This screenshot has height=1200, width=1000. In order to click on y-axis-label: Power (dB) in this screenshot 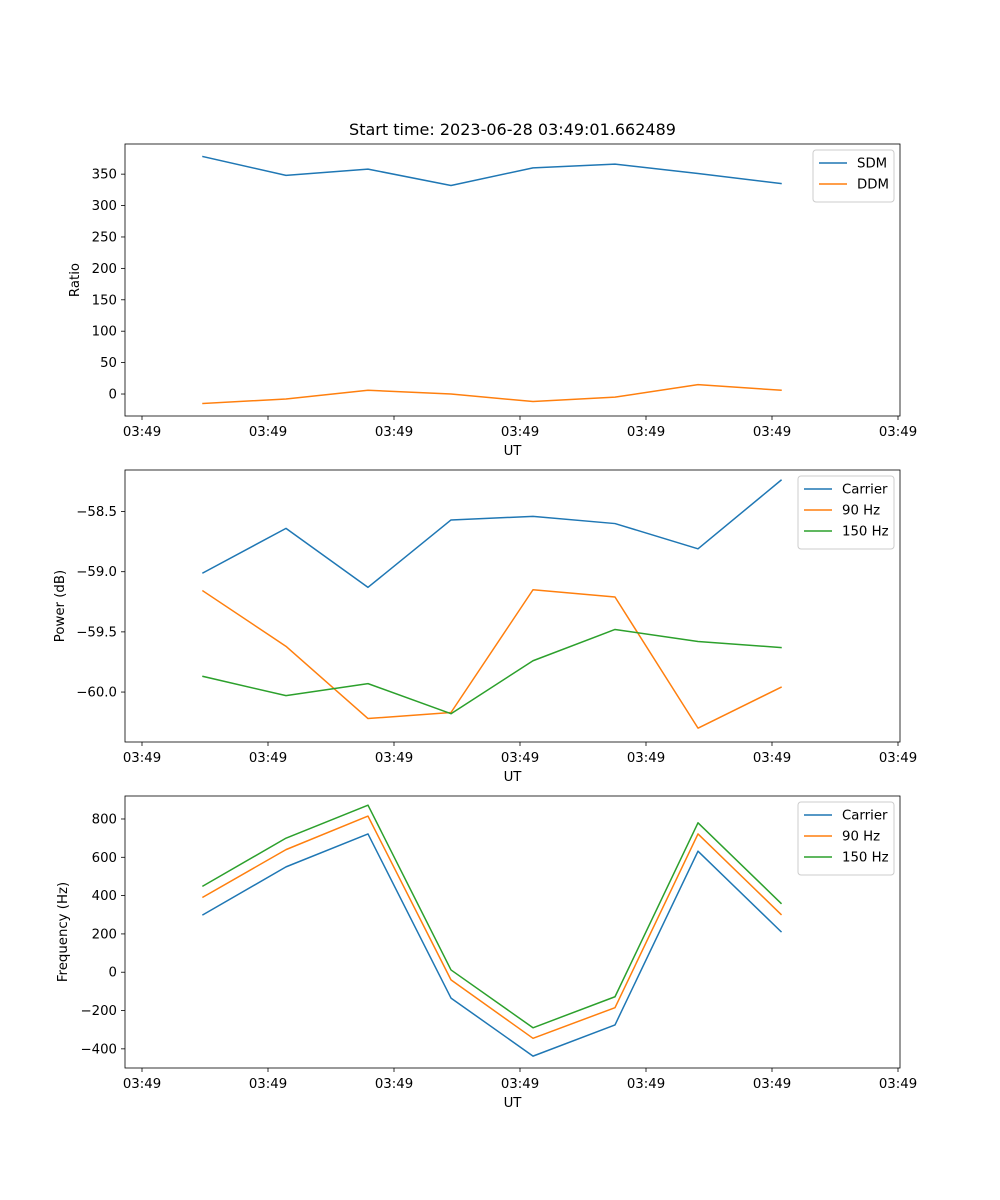, I will do `click(60, 606)`.